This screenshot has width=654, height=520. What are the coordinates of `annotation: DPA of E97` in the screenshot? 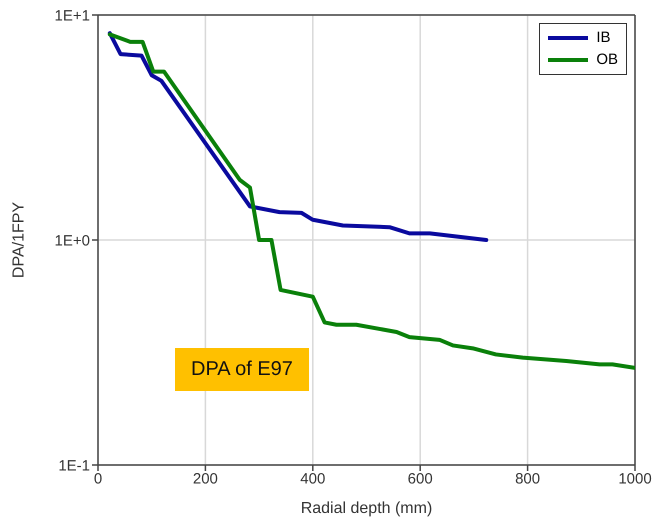 It's located at (242, 369).